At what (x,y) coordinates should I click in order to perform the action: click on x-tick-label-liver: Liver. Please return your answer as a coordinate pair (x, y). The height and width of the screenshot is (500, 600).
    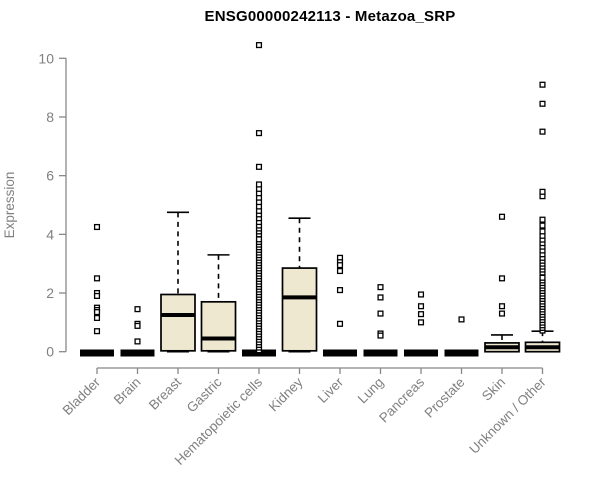
    Looking at the image, I should click on (331, 390).